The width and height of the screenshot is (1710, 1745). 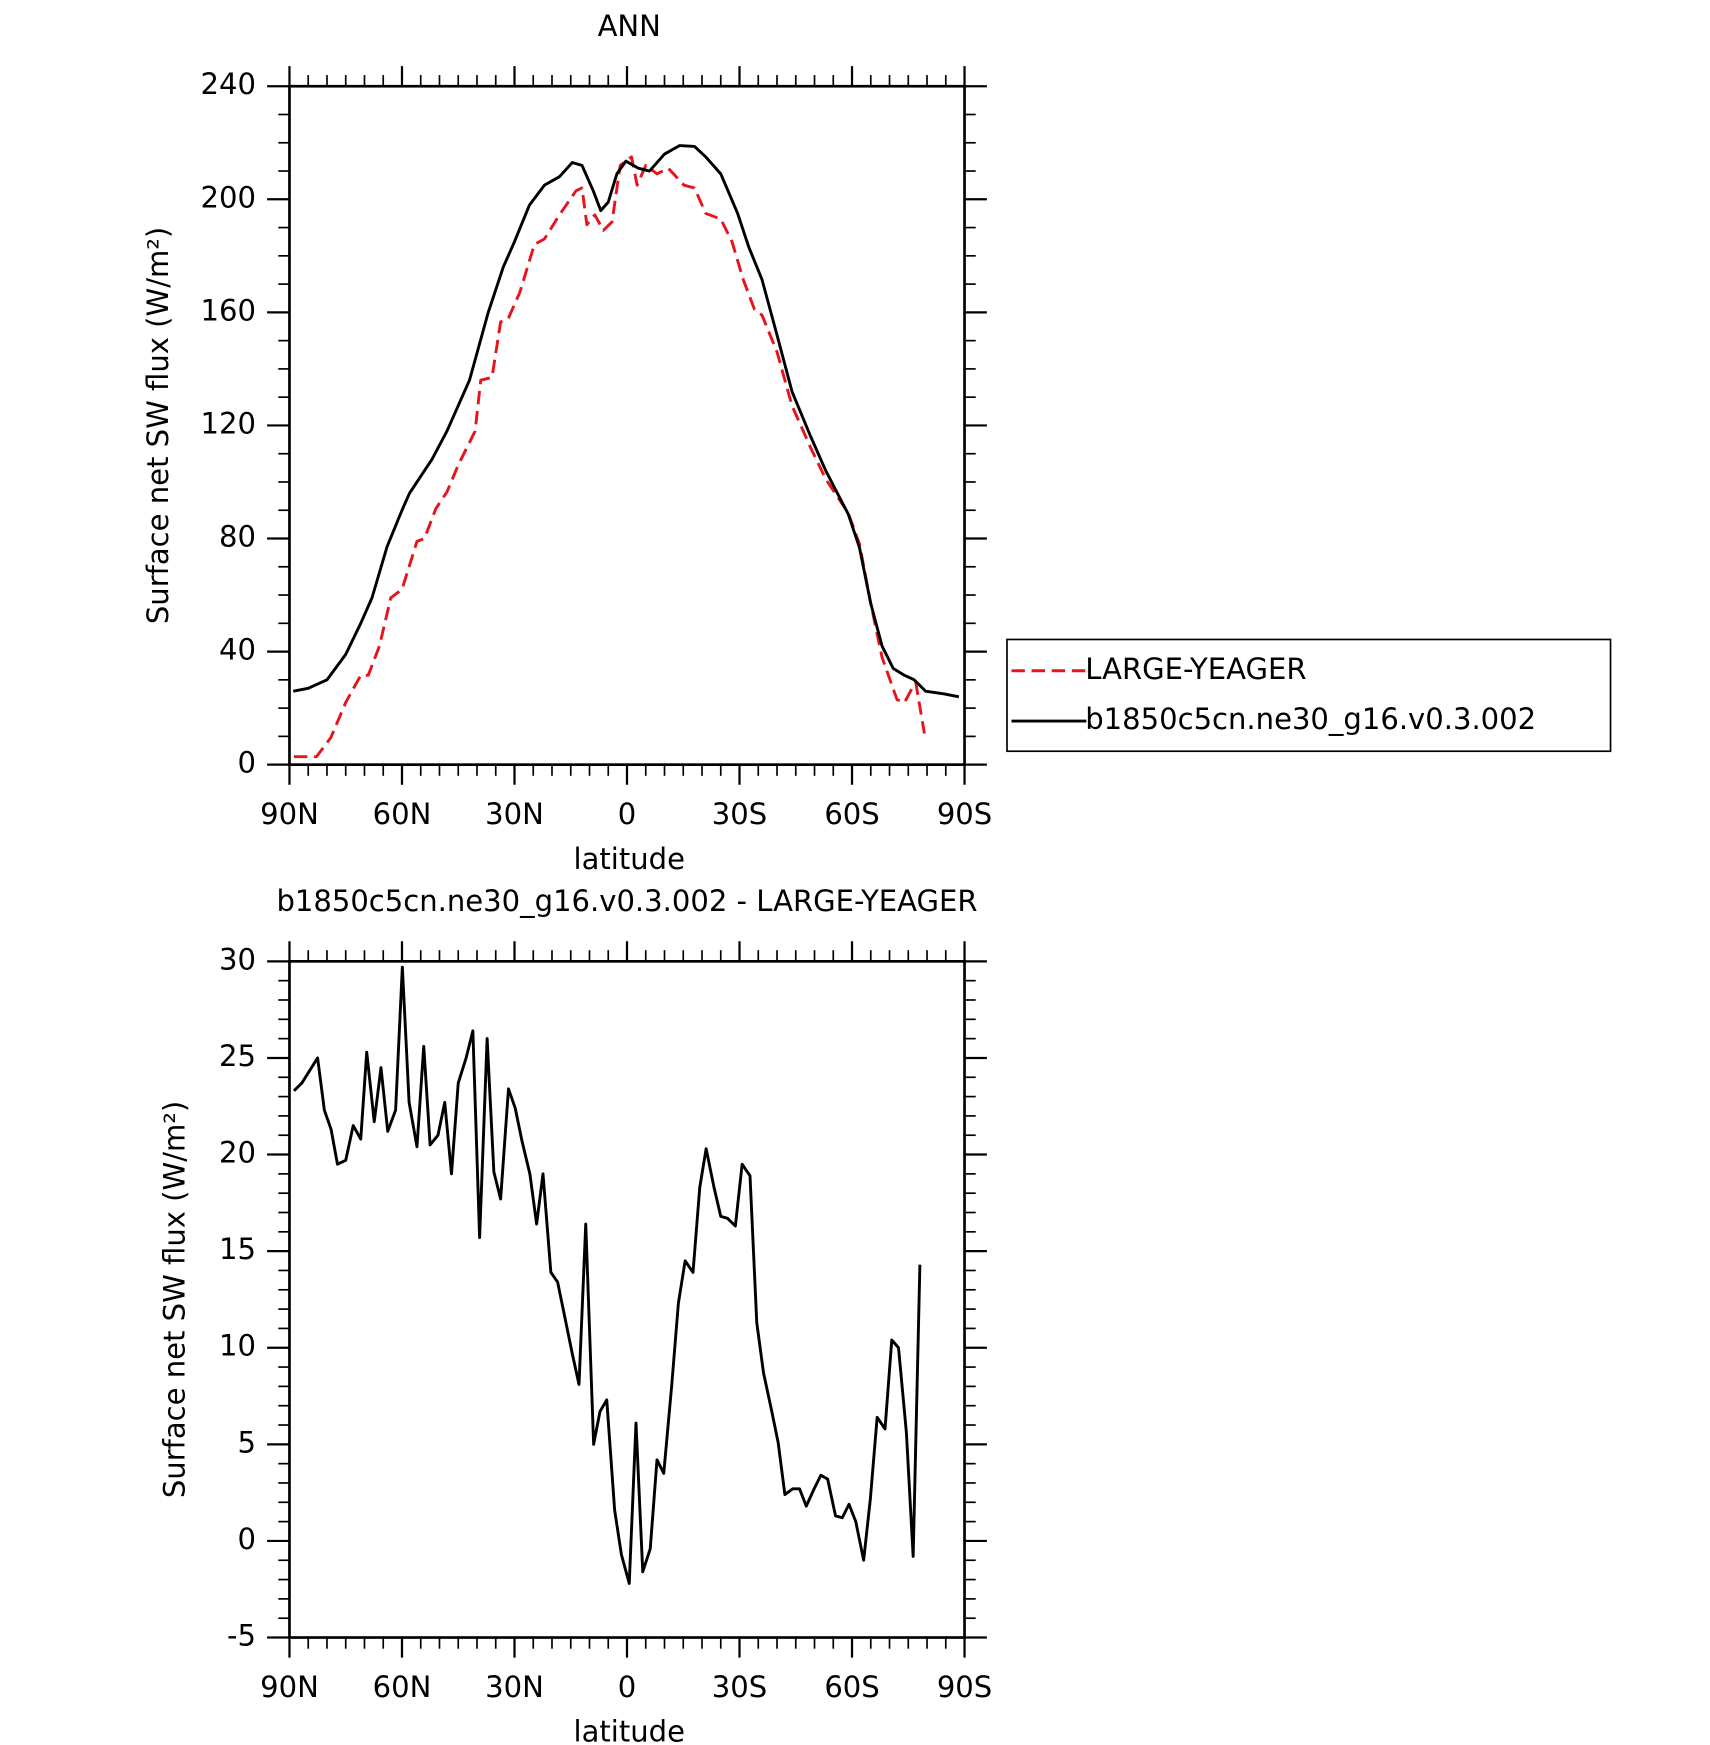 What do you see at coordinates (1195, 669) in the screenshot?
I see `legend-label: LARGE-YEAGER` at bounding box center [1195, 669].